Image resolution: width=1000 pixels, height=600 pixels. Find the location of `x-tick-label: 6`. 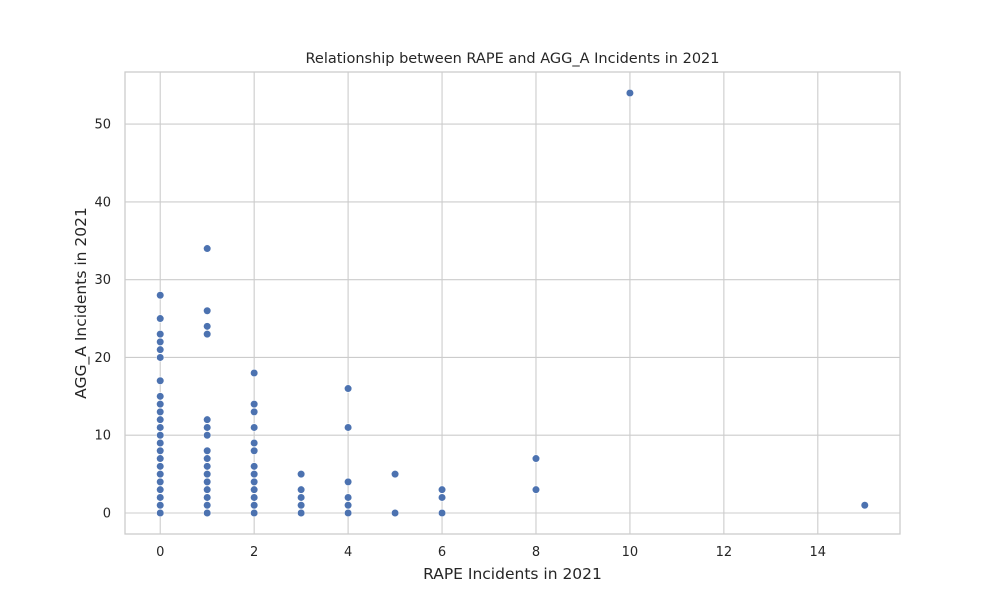

x-tick-label: 6 is located at coordinates (442, 552).